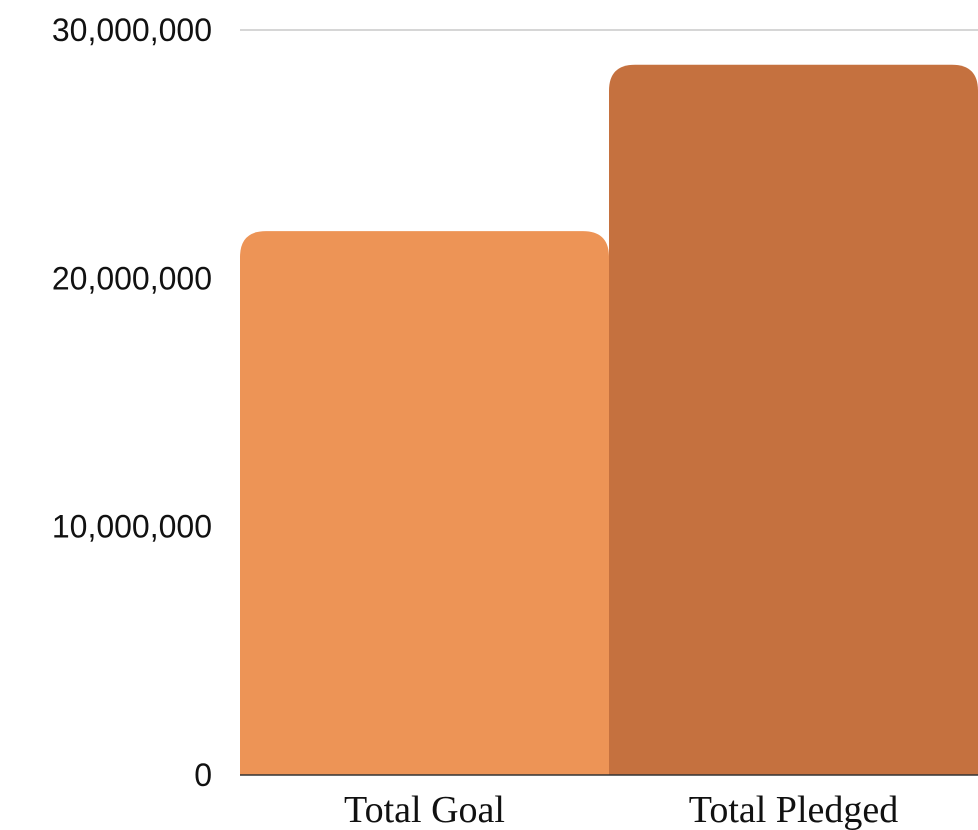 The width and height of the screenshot is (978, 830). I want to click on x-axis-tick-labels: Total Goal Total Pledged, so click(621, 809).